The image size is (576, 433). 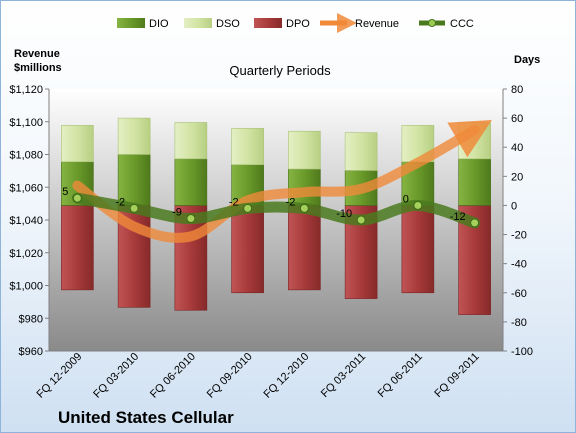 What do you see at coordinates (268, 23) in the screenshot?
I see `legend-swatch-dpo` at bounding box center [268, 23].